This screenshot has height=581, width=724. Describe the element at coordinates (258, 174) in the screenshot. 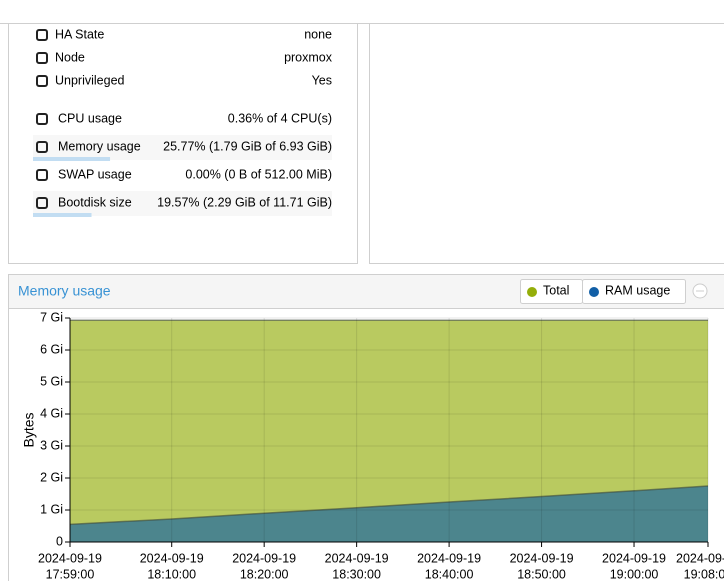

I see `status-value: 0.00% (0 B of 512.00 MiB)` at that location.